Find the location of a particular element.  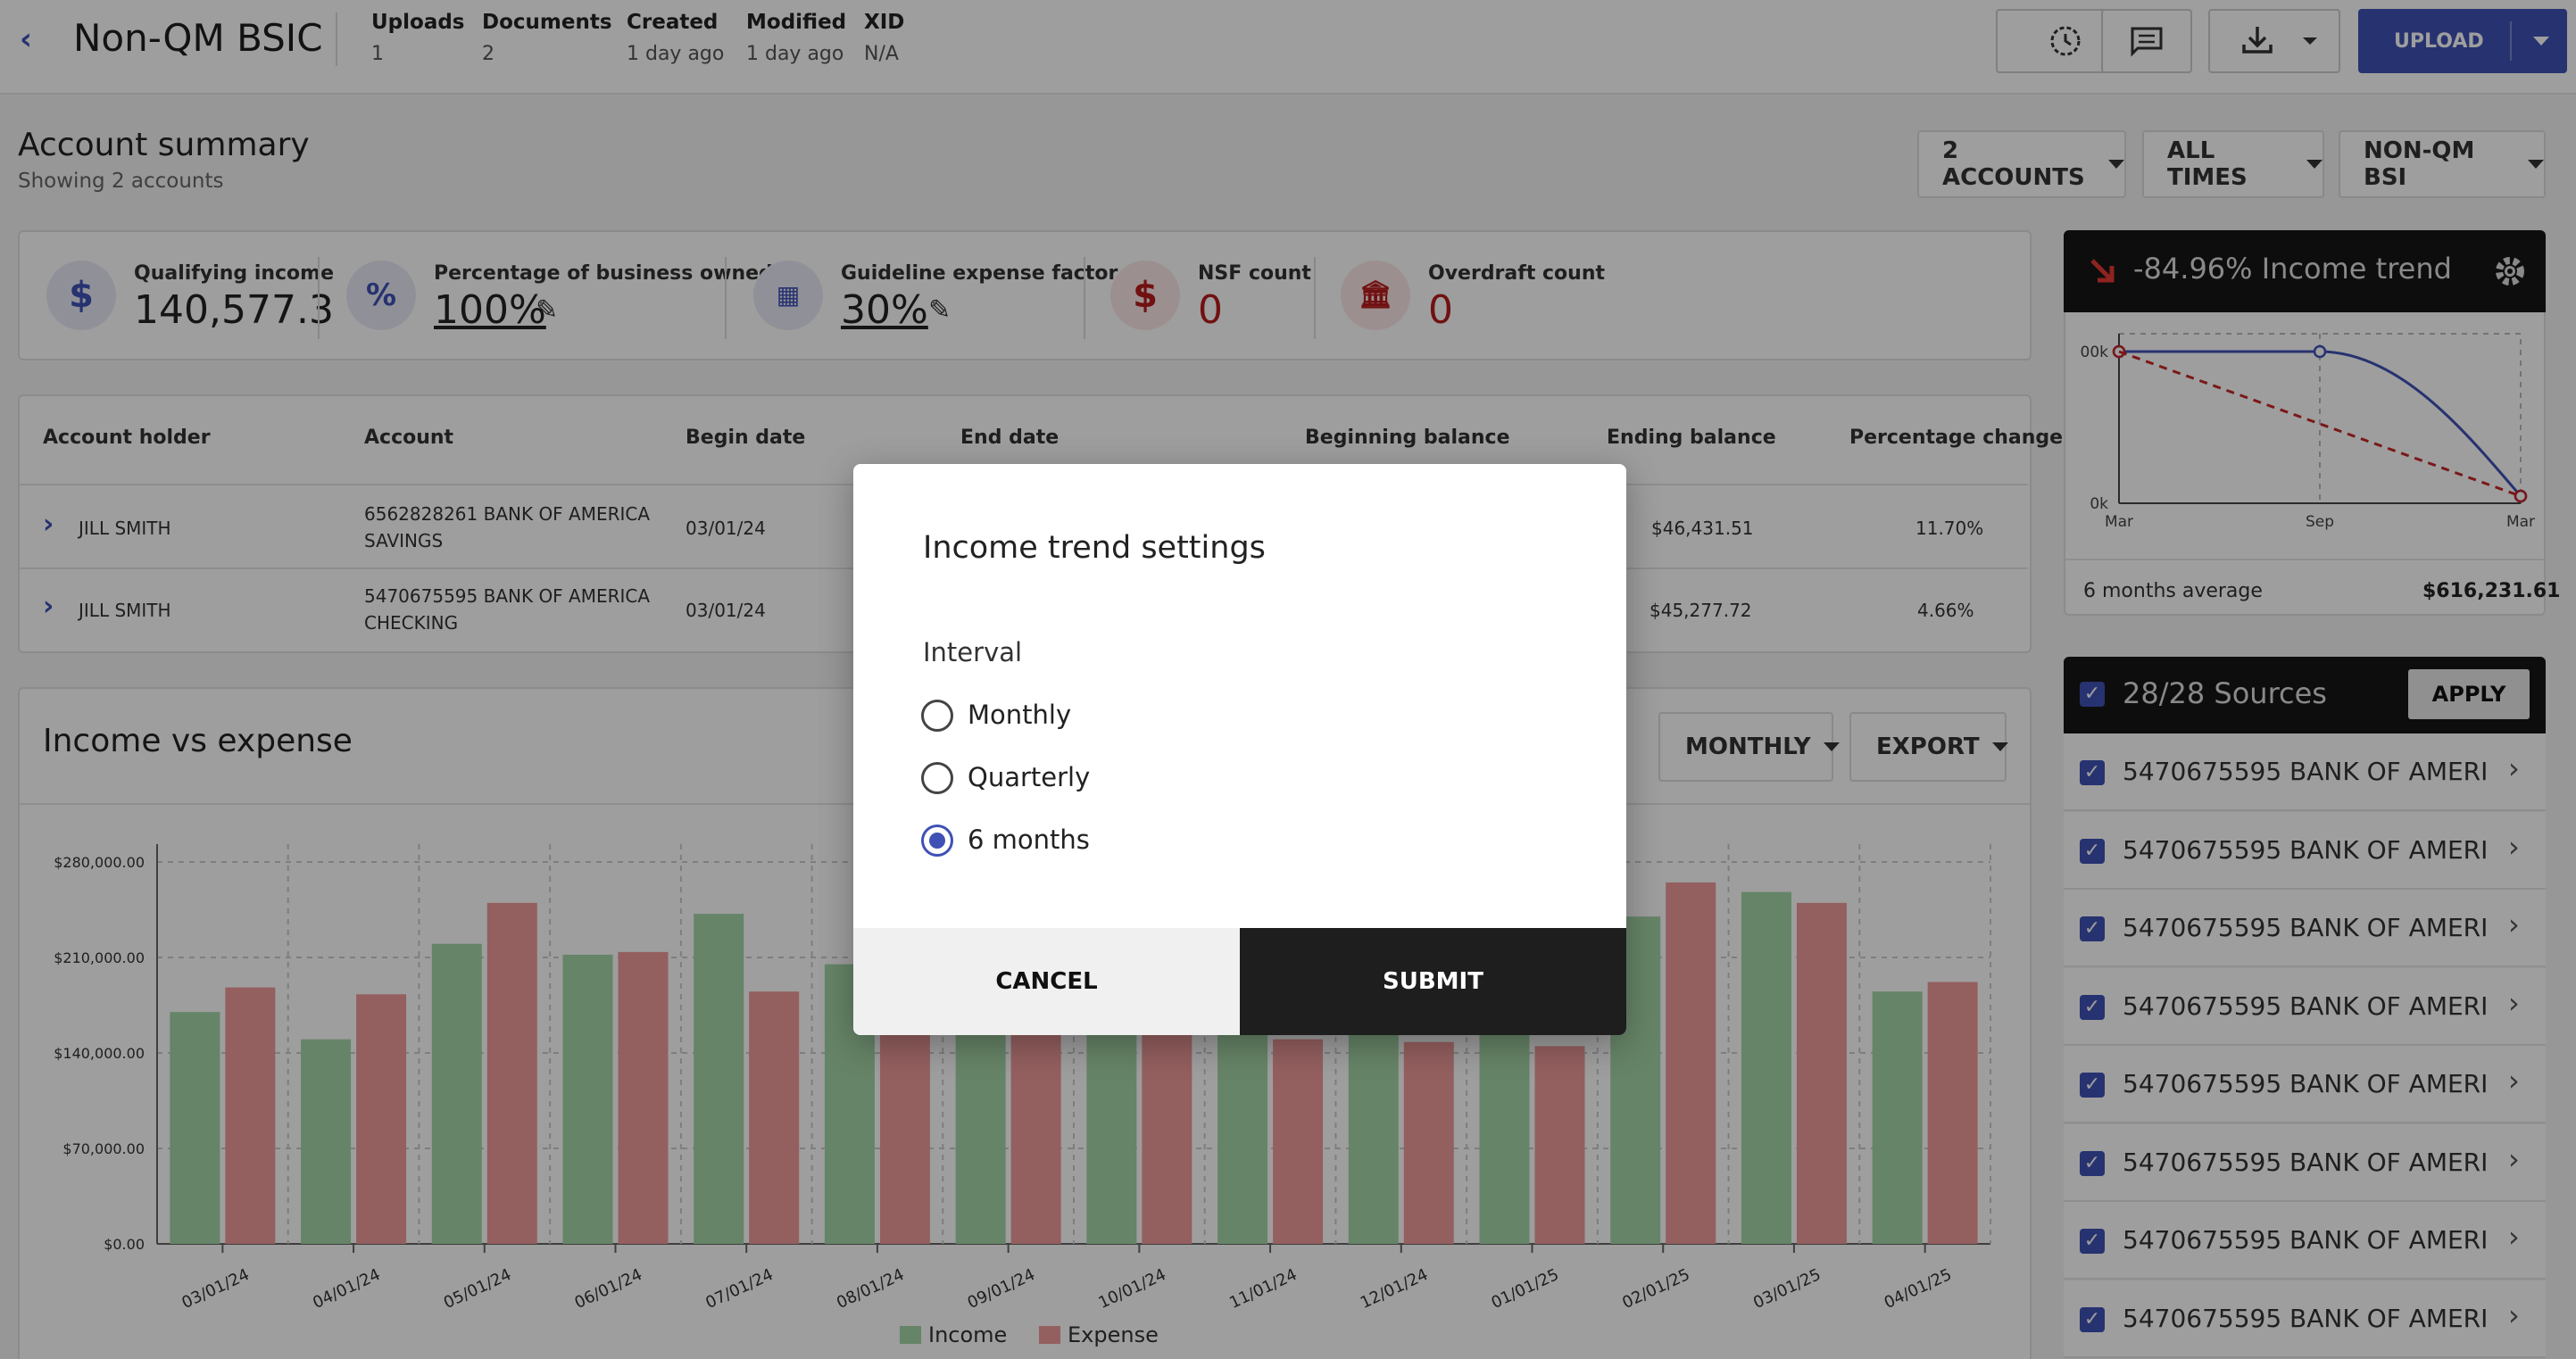

stat-value: 140,577.3 is located at coordinates (234, 310).